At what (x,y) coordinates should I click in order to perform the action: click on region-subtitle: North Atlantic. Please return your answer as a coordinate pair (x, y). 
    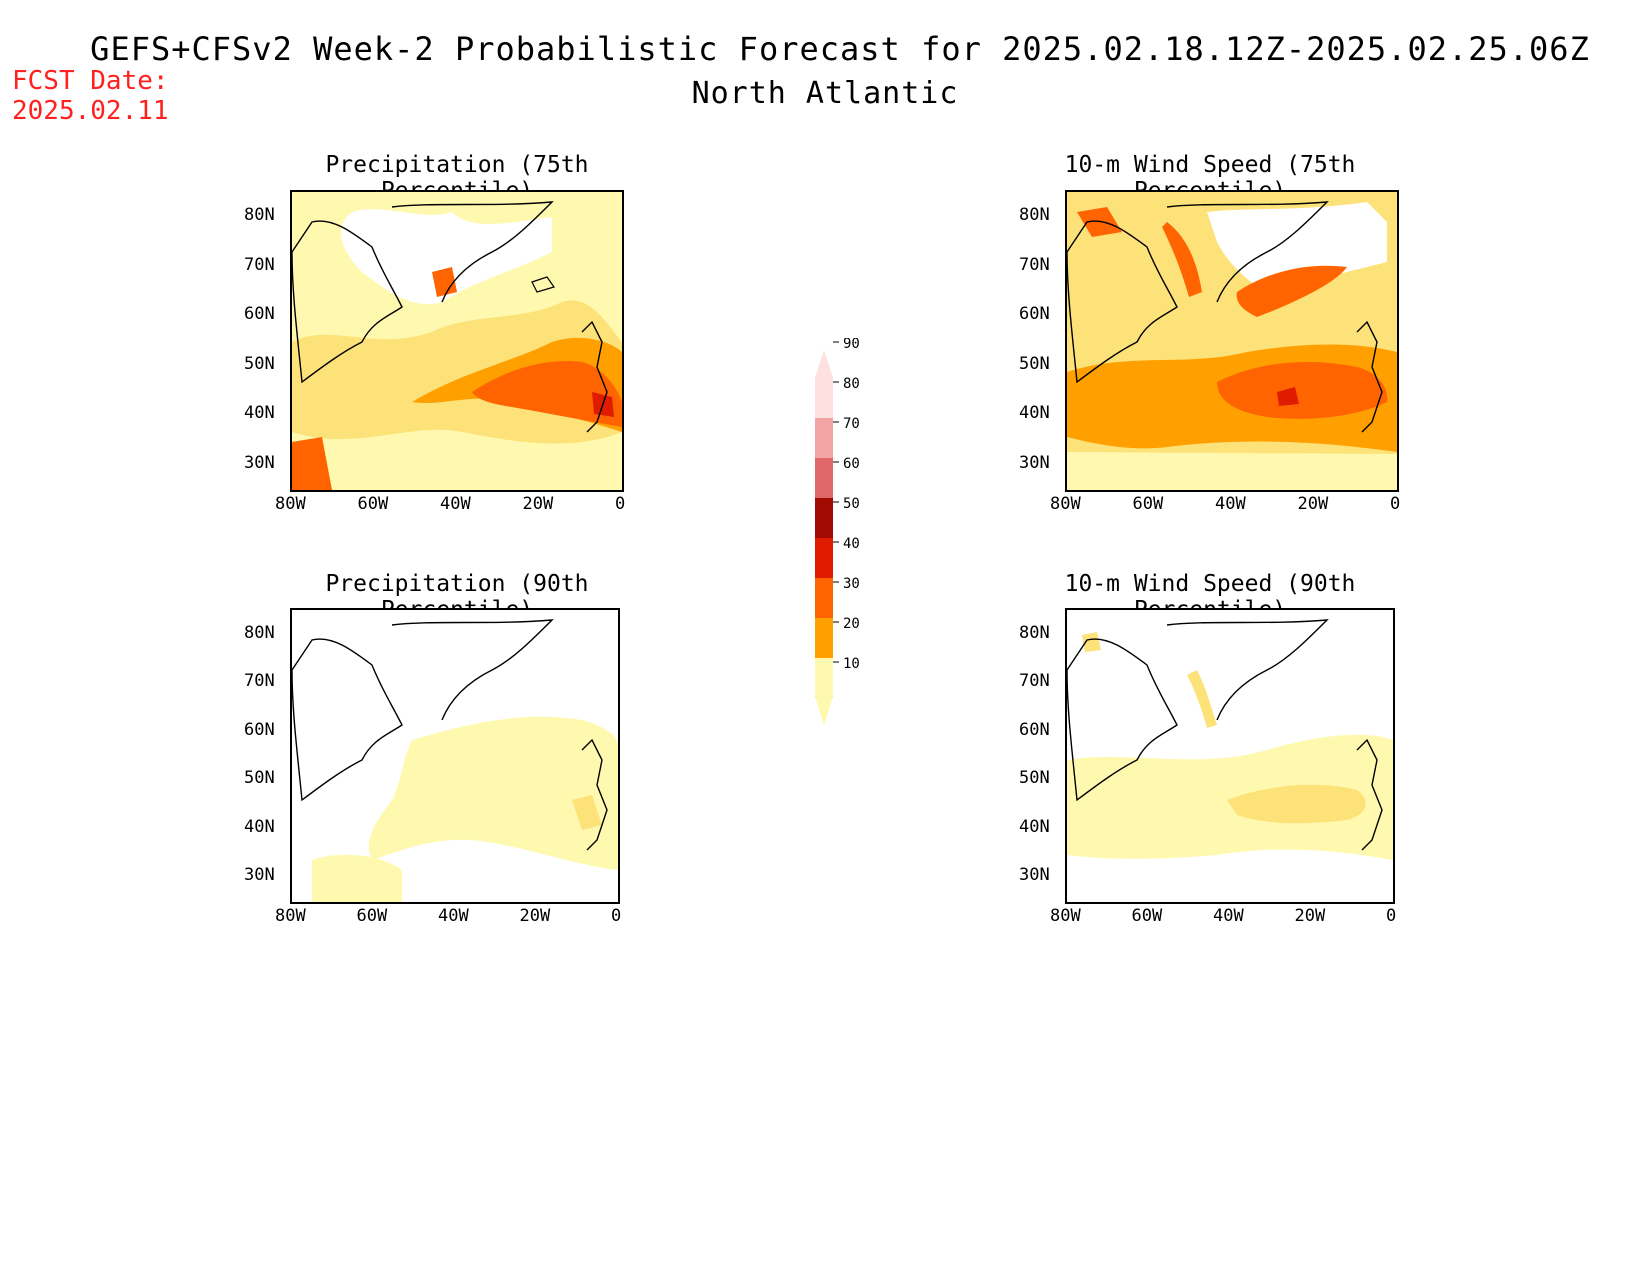
    Looking at the image, I should click on (825, 93).